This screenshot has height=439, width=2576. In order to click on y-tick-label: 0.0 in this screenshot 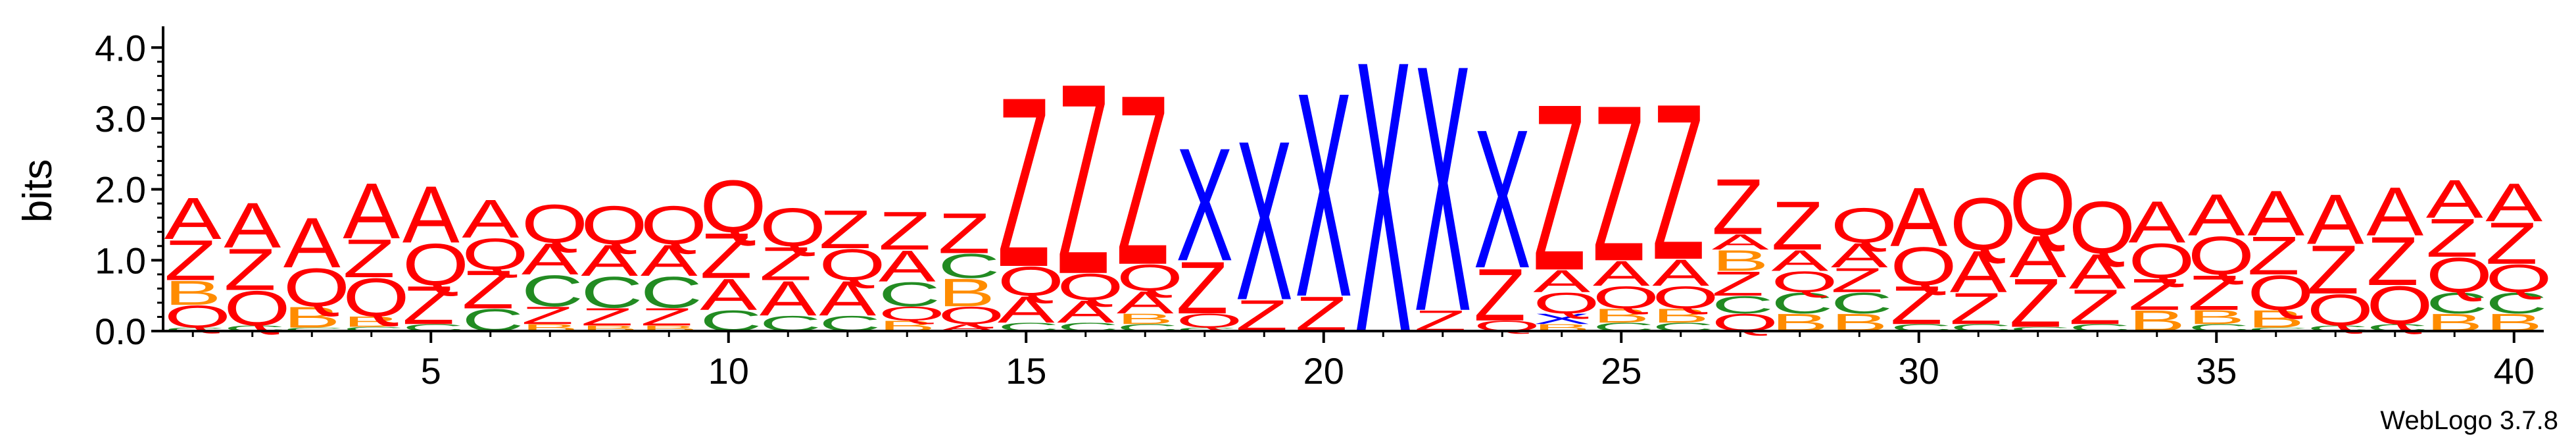, I will do `click(121, 331)`.